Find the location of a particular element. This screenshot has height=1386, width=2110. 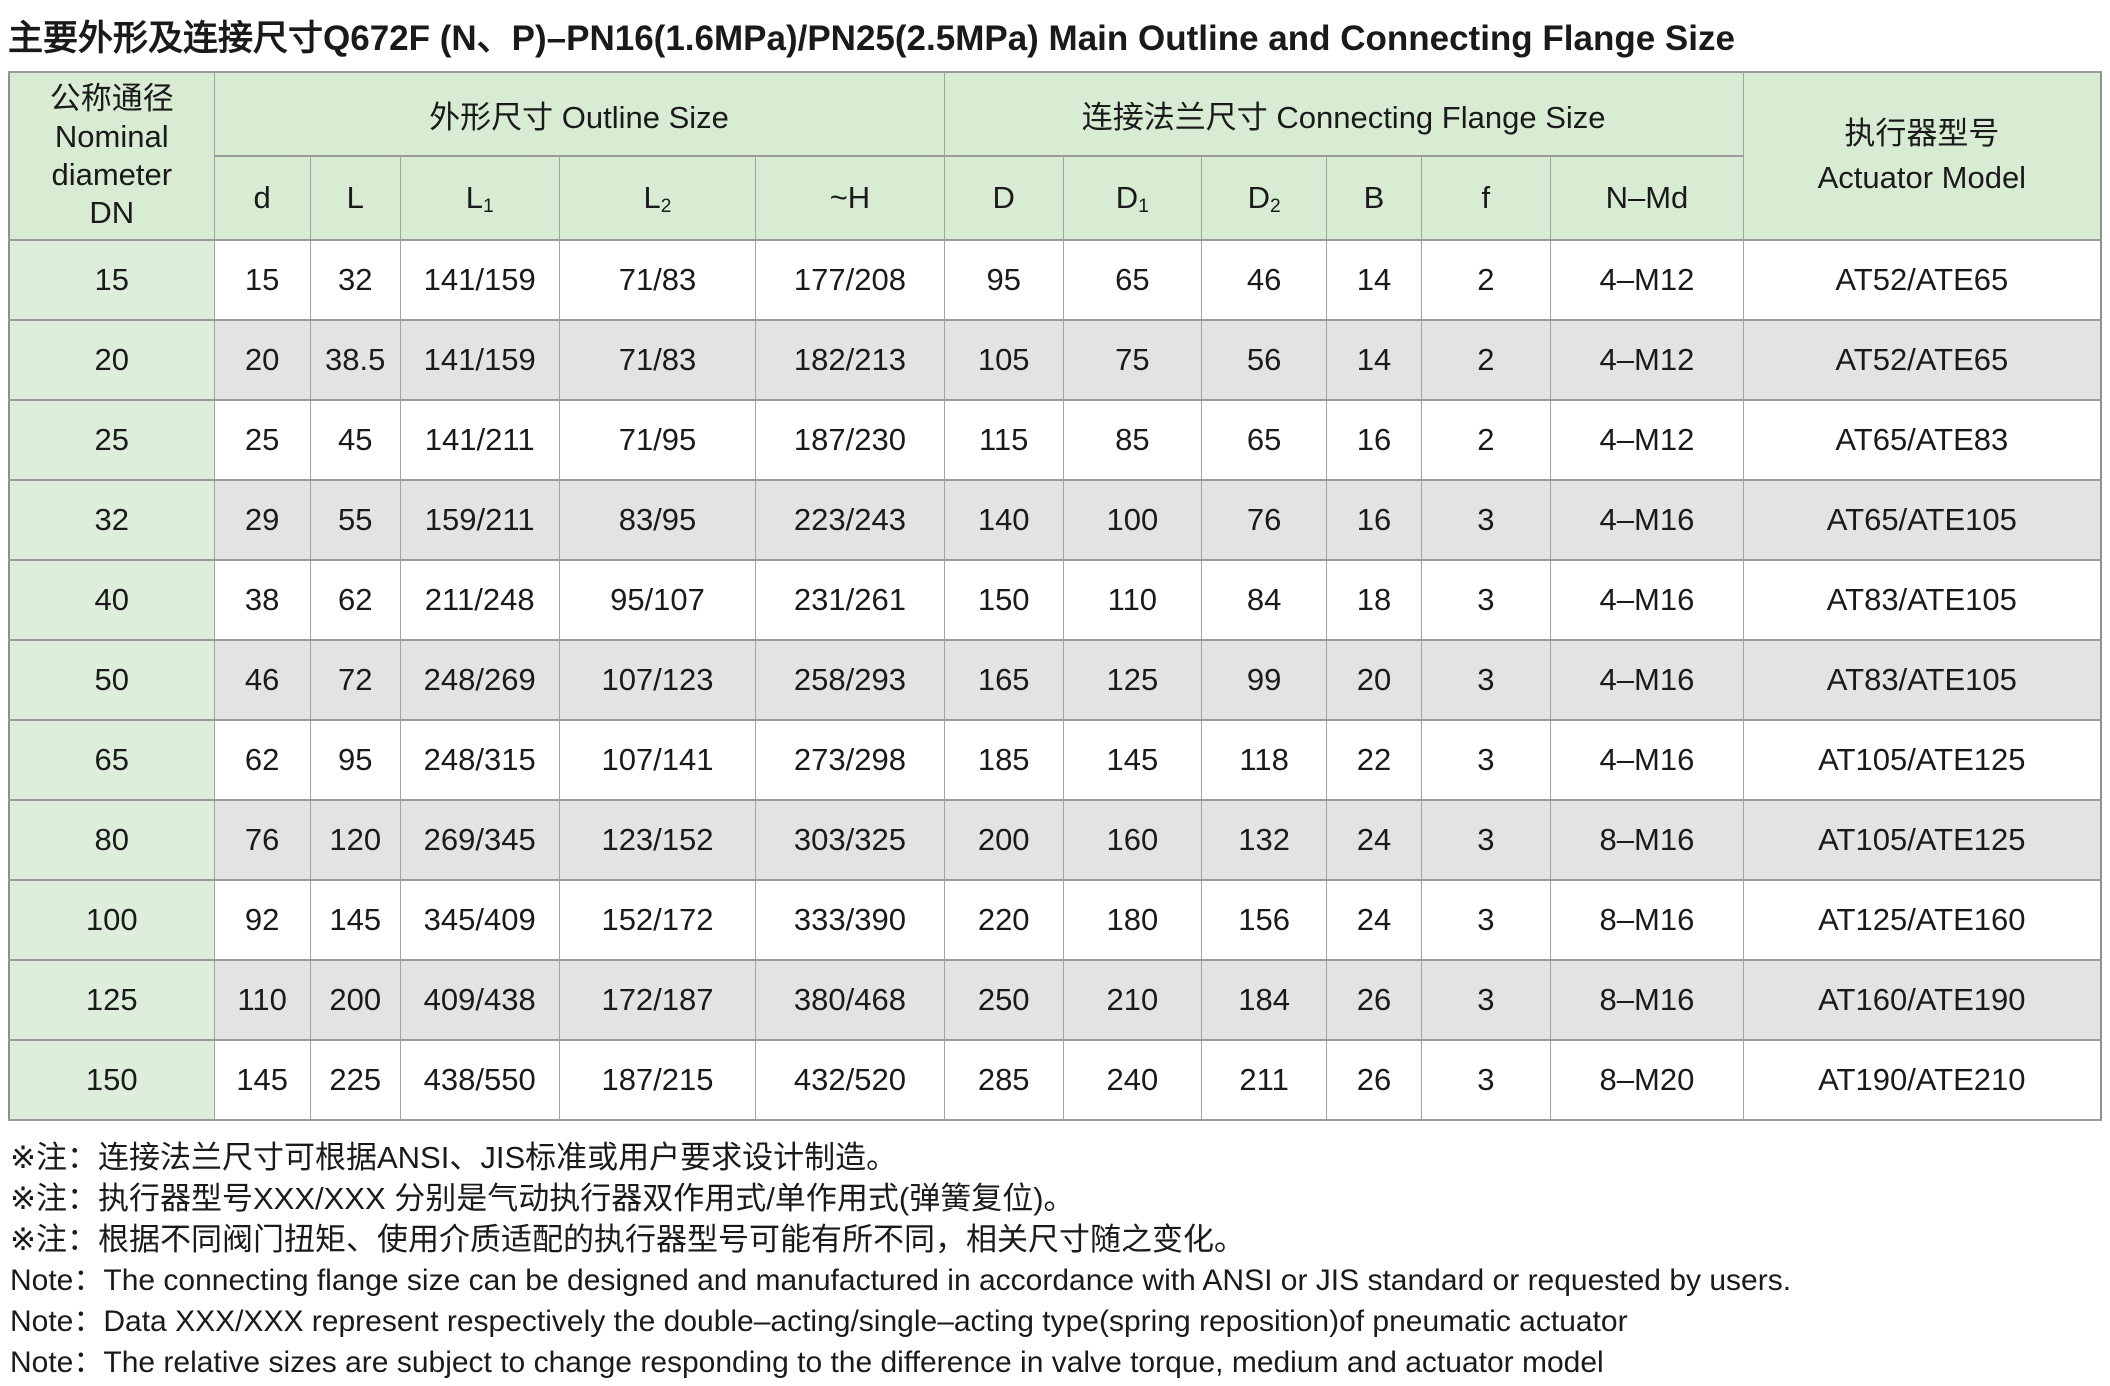

note-zh-3: ※注：根据不同阀门扭矩、使用介质适配的执行器型号可能有所不同，相关尺寸随之变化。 is located at coordinates (627, 1239).